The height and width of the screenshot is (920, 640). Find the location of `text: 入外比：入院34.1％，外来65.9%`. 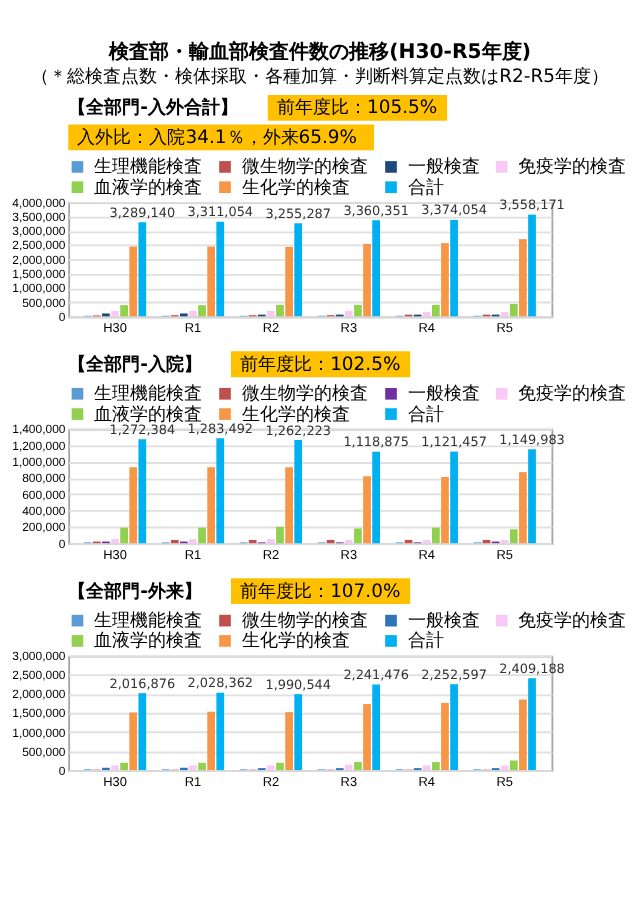

text: 入外比：入院34.1％，外来65.9% is located at coordinates (217, 137).